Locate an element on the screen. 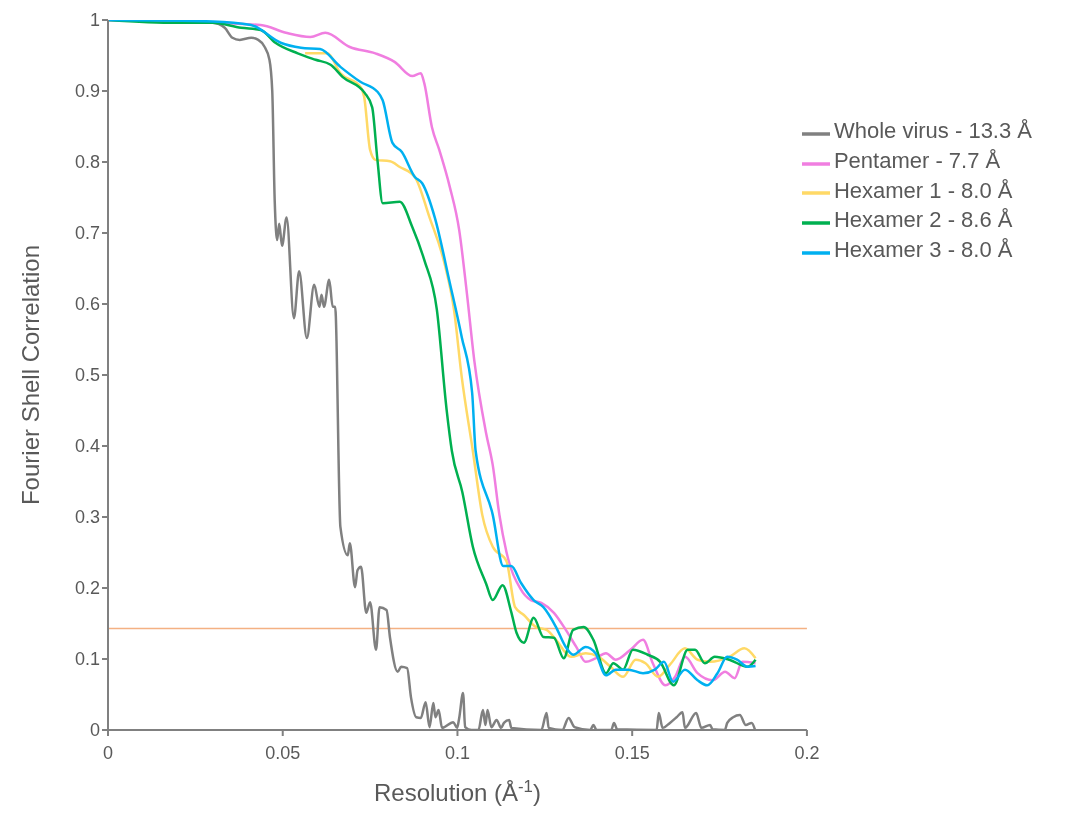  legend-label: Hexamer 3 - 8.0 Å is located at coordinates (923, 250).